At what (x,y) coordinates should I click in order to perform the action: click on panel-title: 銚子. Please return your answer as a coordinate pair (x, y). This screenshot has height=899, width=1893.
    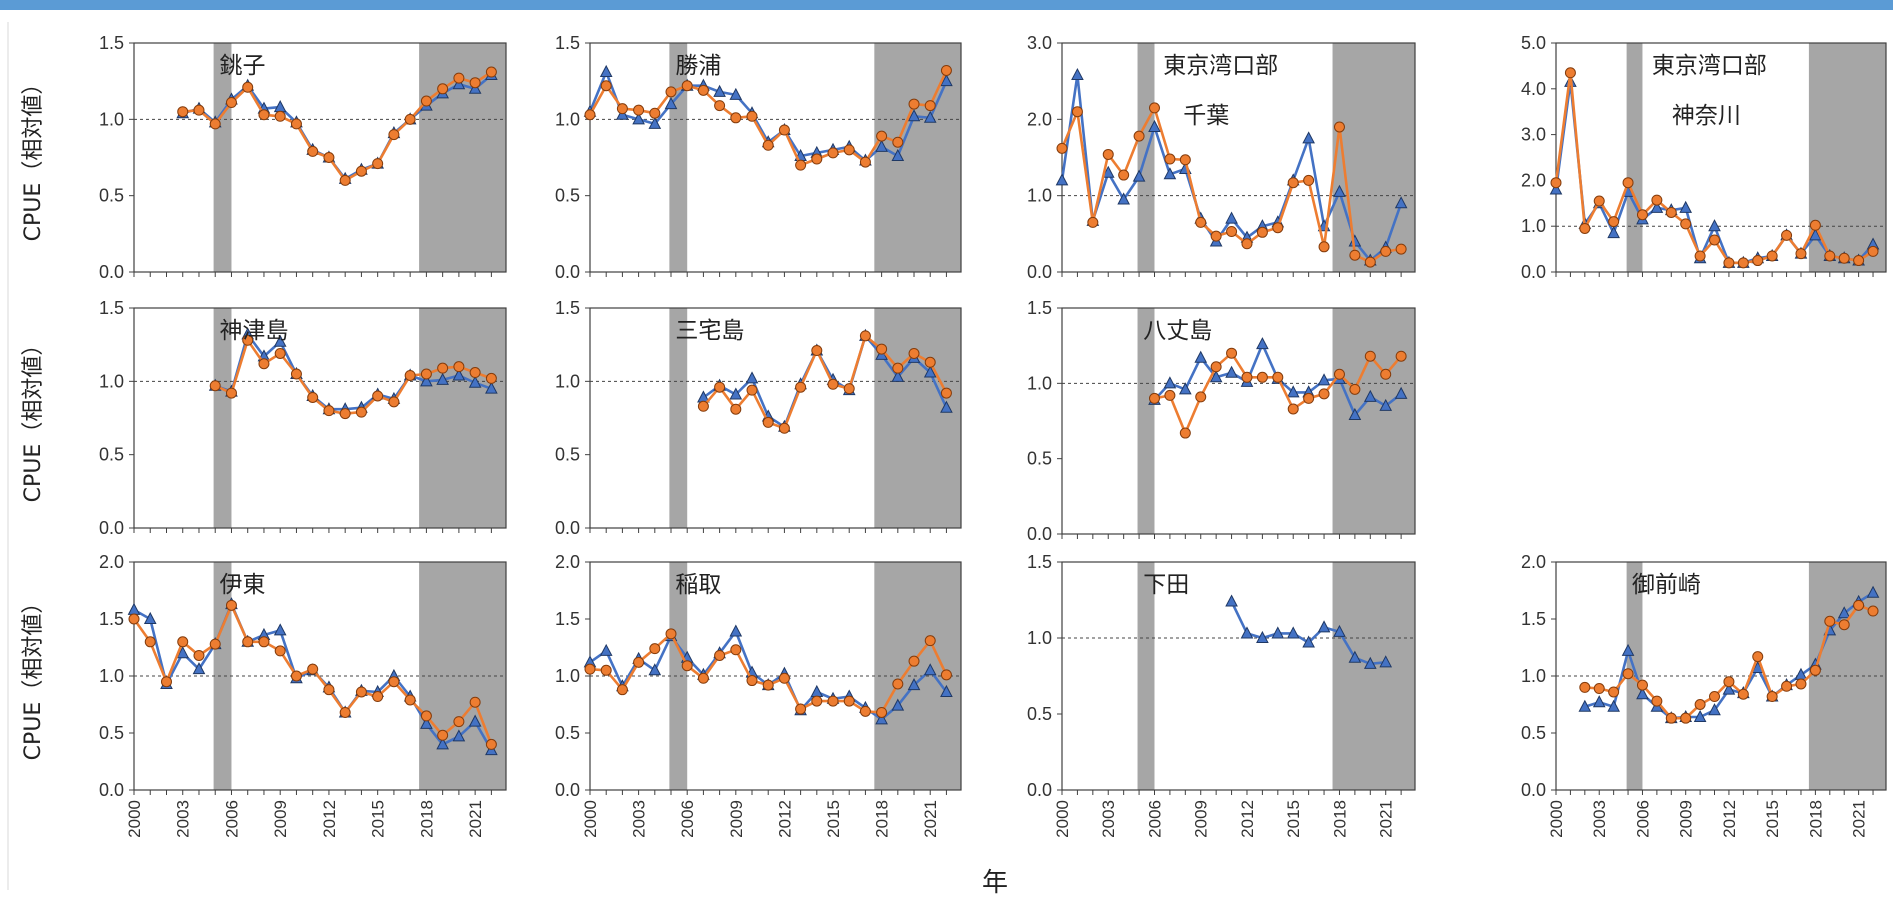
    Looking at the image, I should click on (243, 66).